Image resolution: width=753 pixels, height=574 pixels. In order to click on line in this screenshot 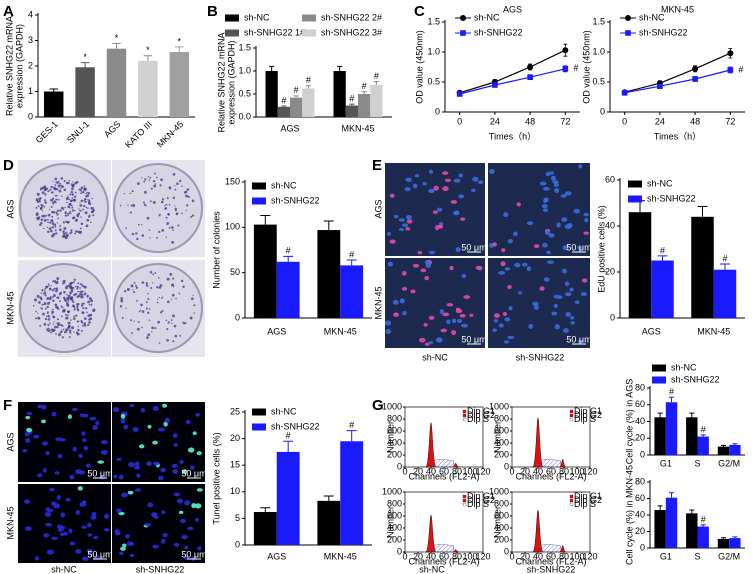, I will do `click(677, 72)`.